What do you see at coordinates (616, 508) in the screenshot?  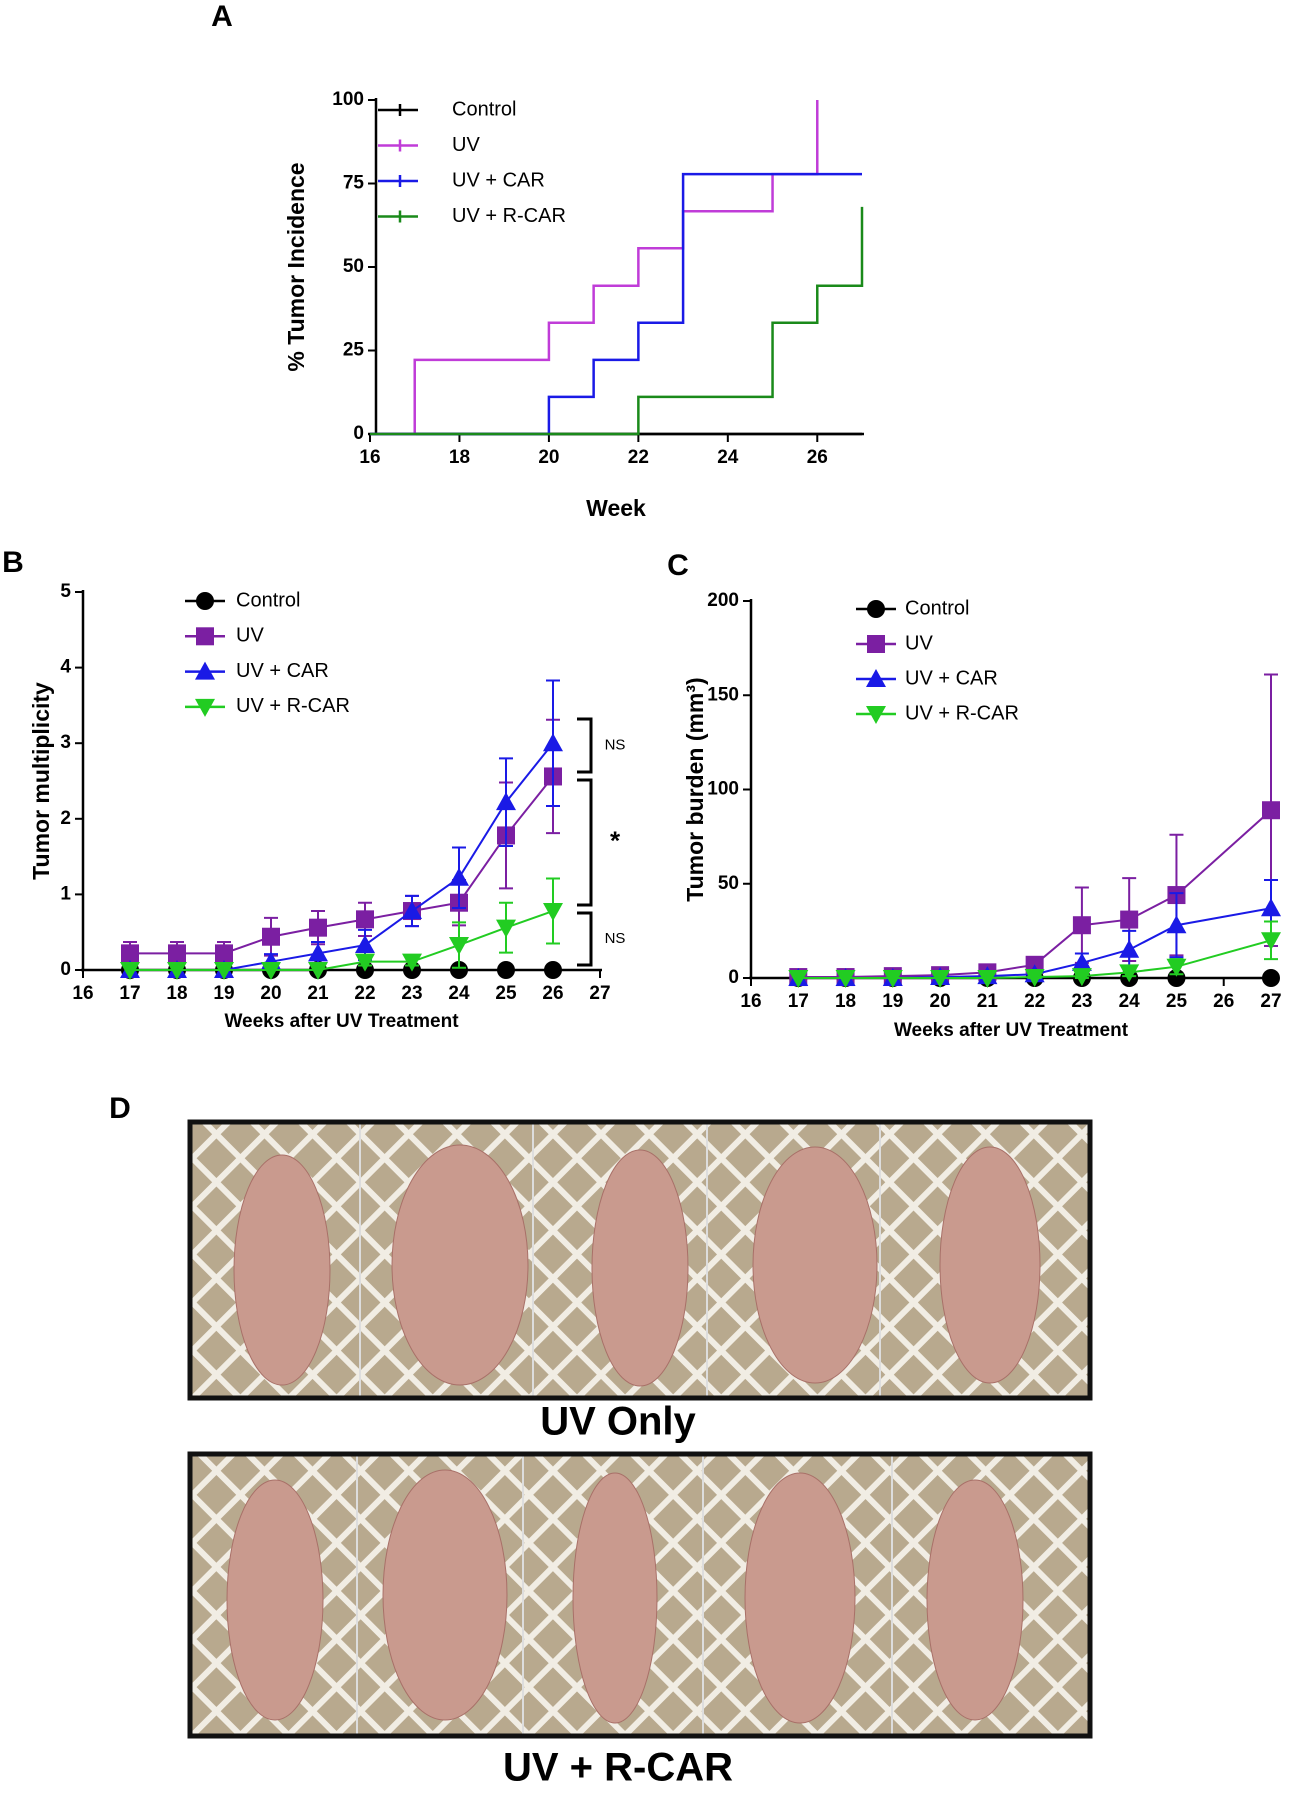 I see `x-axis-title: Week` at bounding box center [616, 508].